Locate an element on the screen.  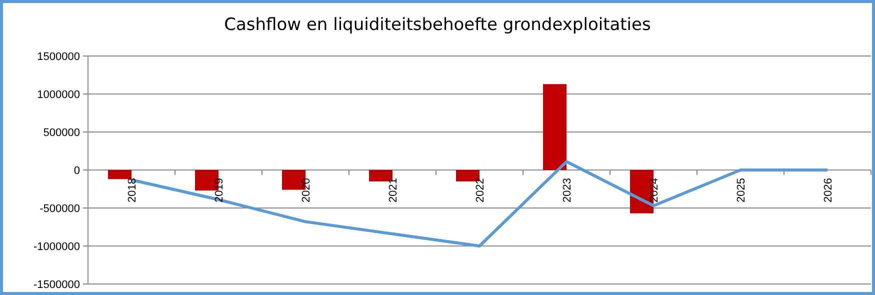
x-tick-label: 2021 is located at coordinates (394, 190).